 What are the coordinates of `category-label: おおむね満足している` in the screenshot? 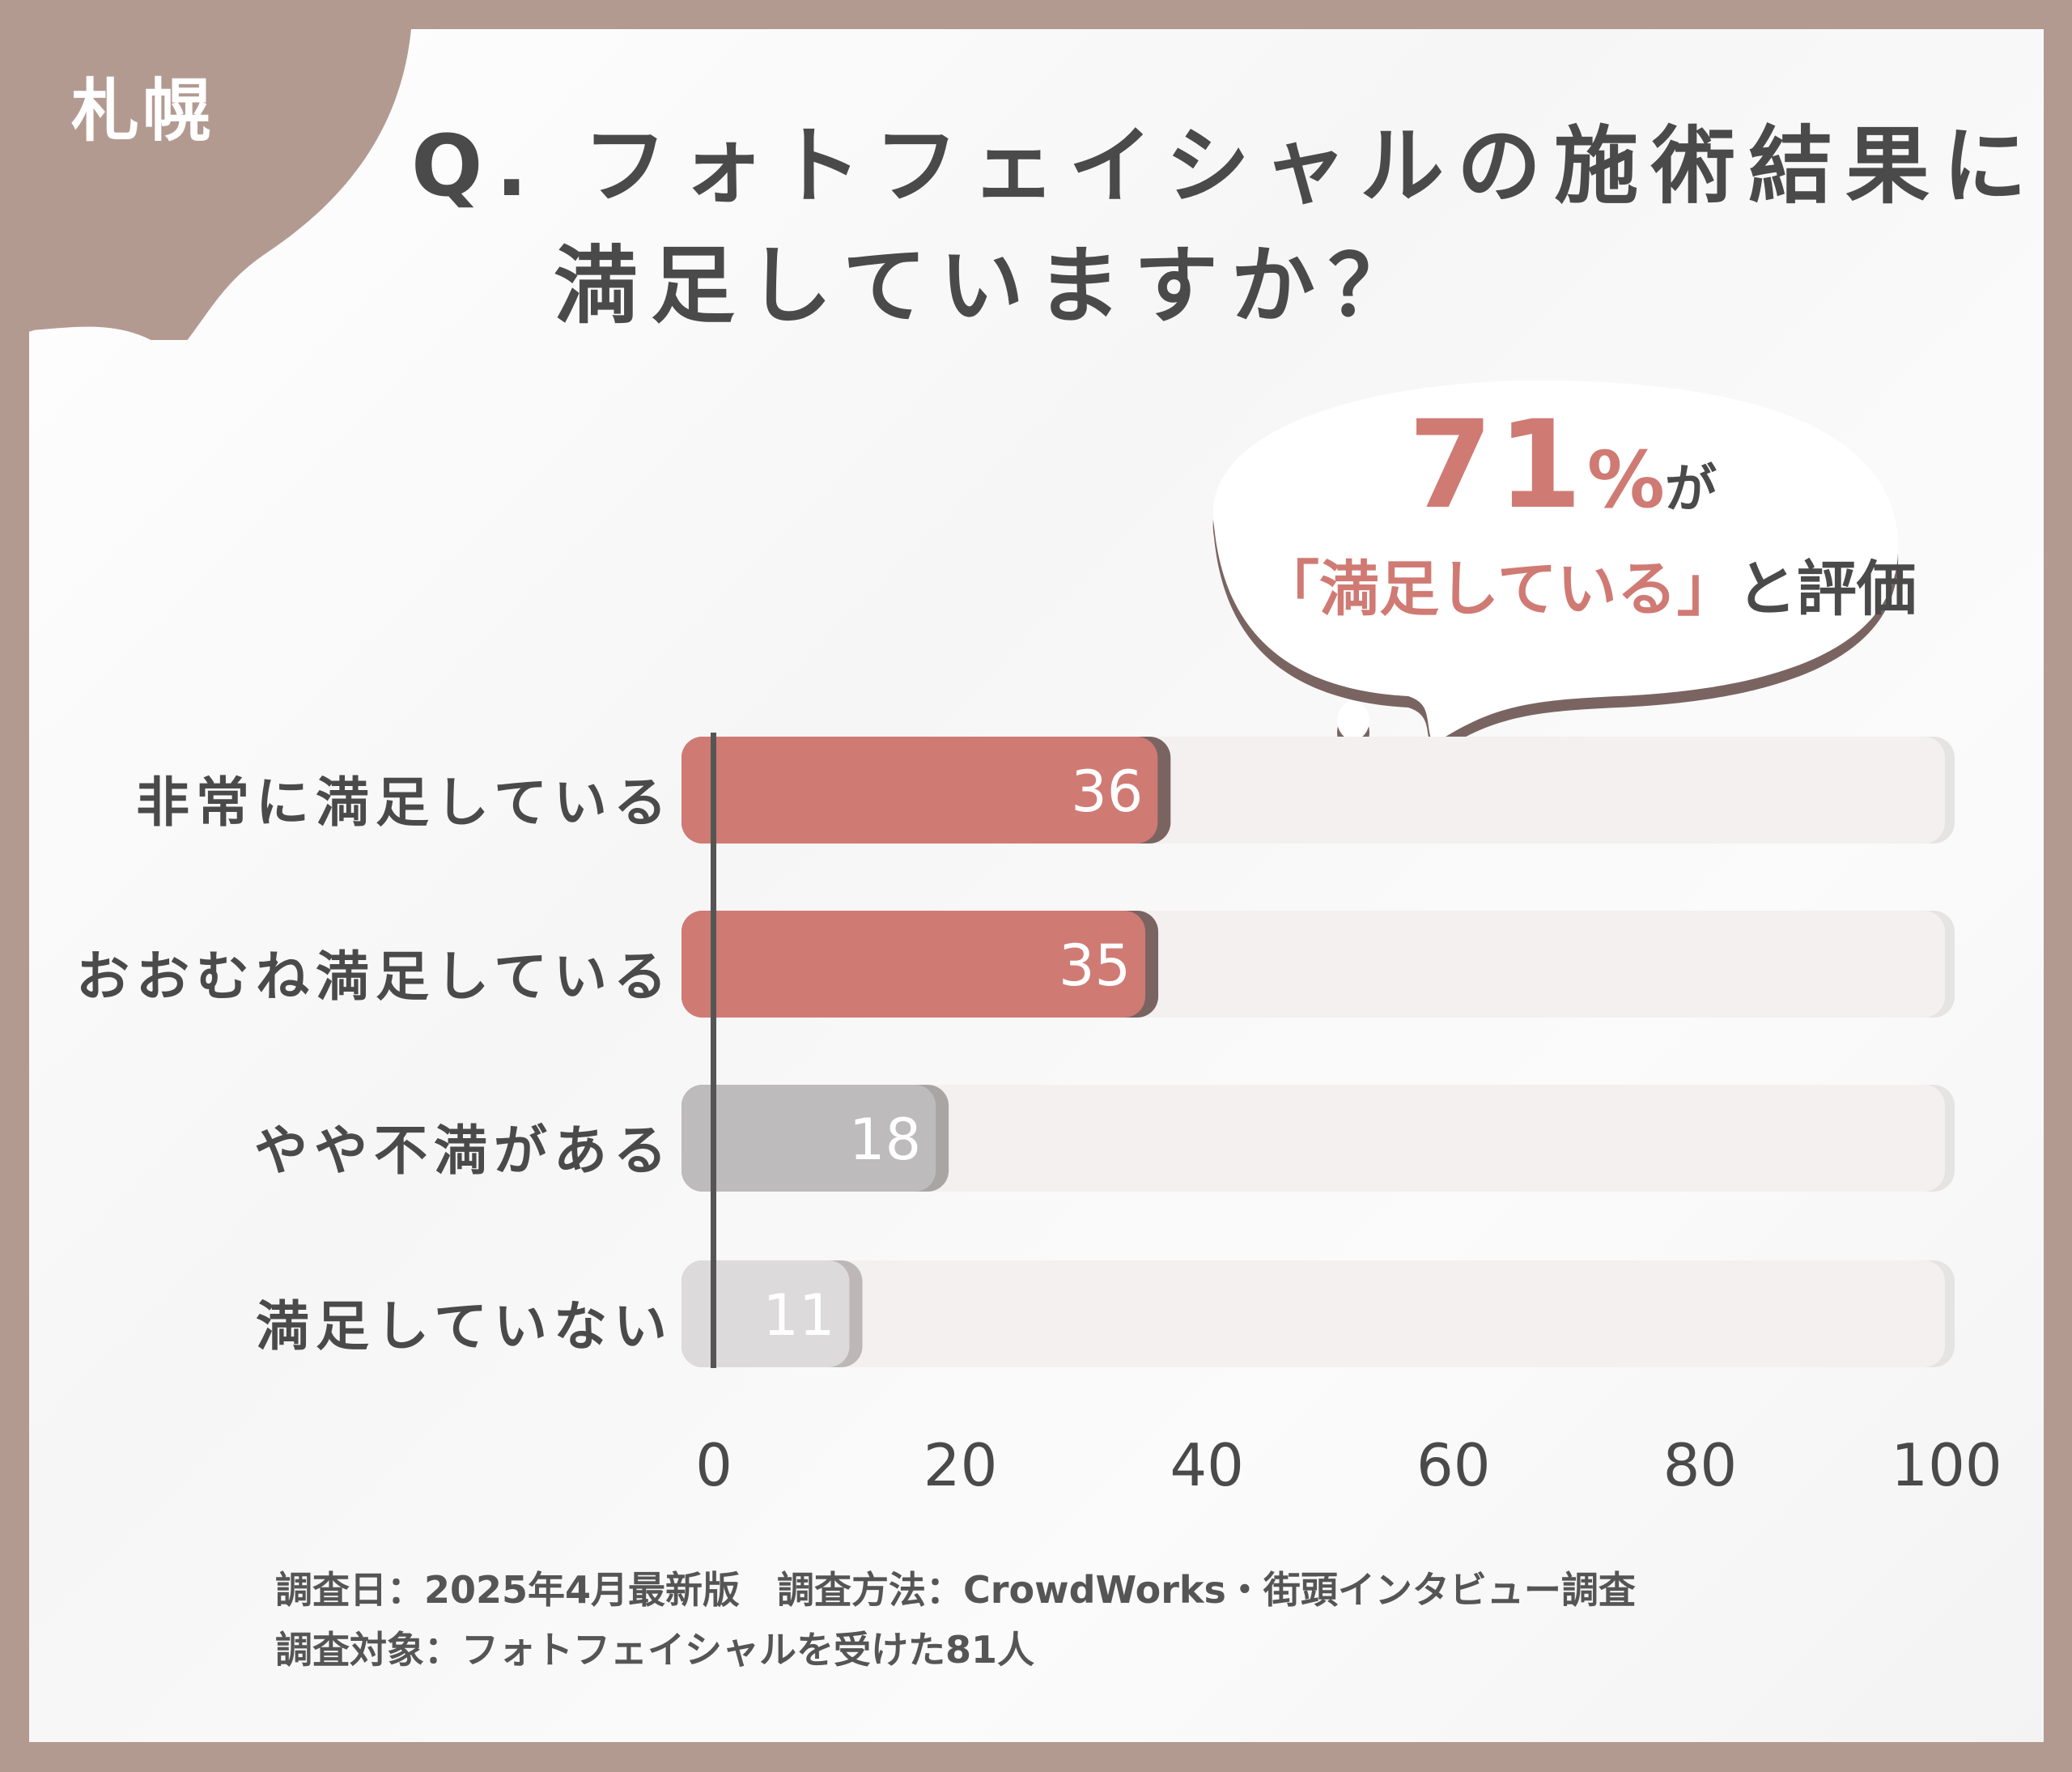 It's located at (374, 977).